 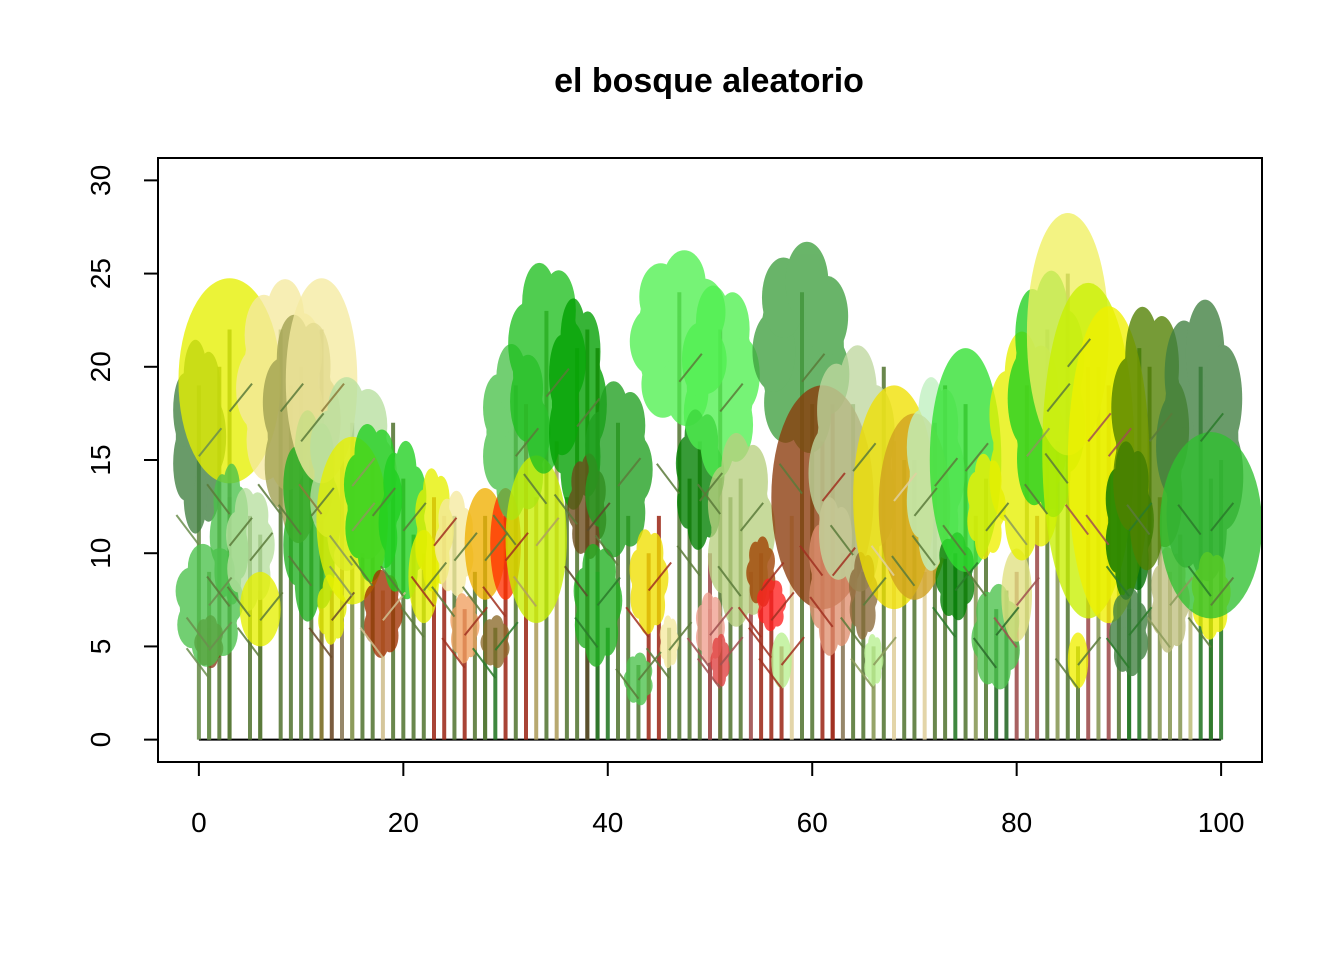 What do you see at coordinates (199, 822) in the screenshot?
I see `x-tick-label: 0` at bounding box center [199, 822].